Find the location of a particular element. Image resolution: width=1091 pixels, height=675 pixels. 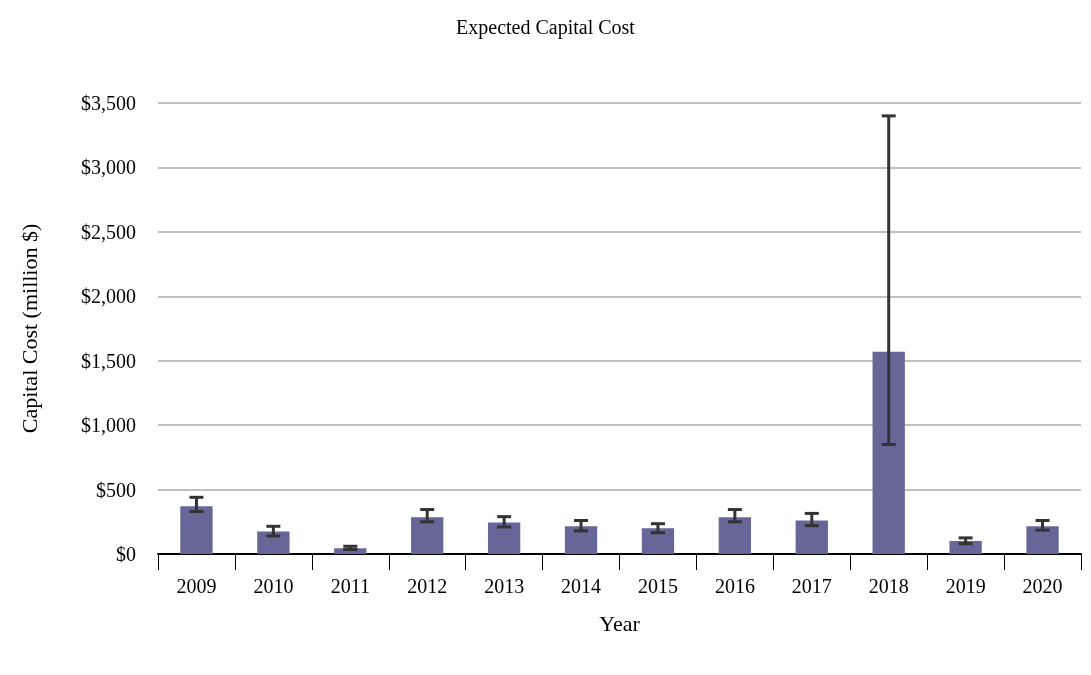

y-axis-title: Capital Cost (million $) is located at coordinates (29, 328).